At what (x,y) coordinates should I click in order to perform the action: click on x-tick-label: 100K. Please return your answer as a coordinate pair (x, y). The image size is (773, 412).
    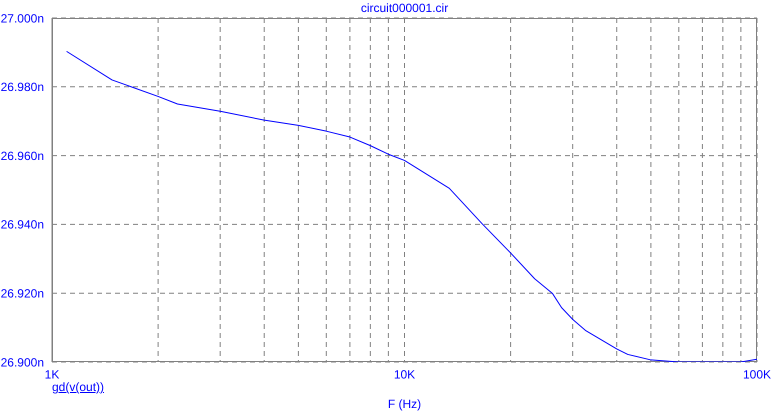
    Looking at the image, I should click on (757, 375).